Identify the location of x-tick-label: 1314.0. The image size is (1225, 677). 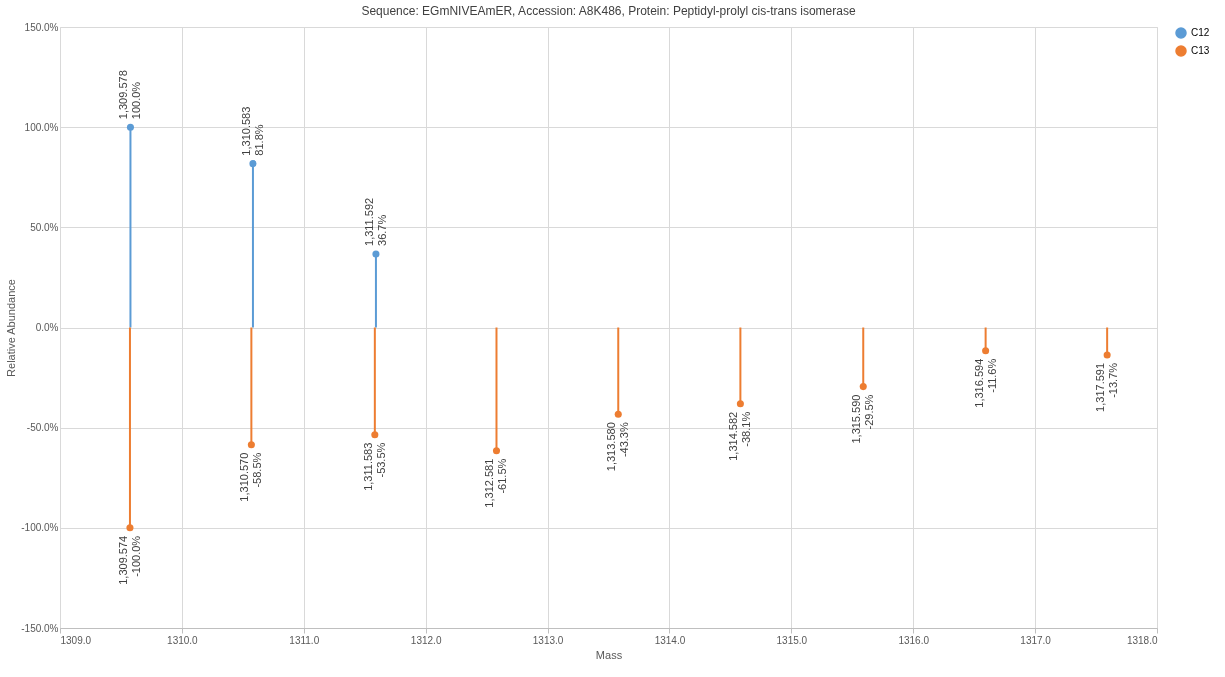
(670, 640).